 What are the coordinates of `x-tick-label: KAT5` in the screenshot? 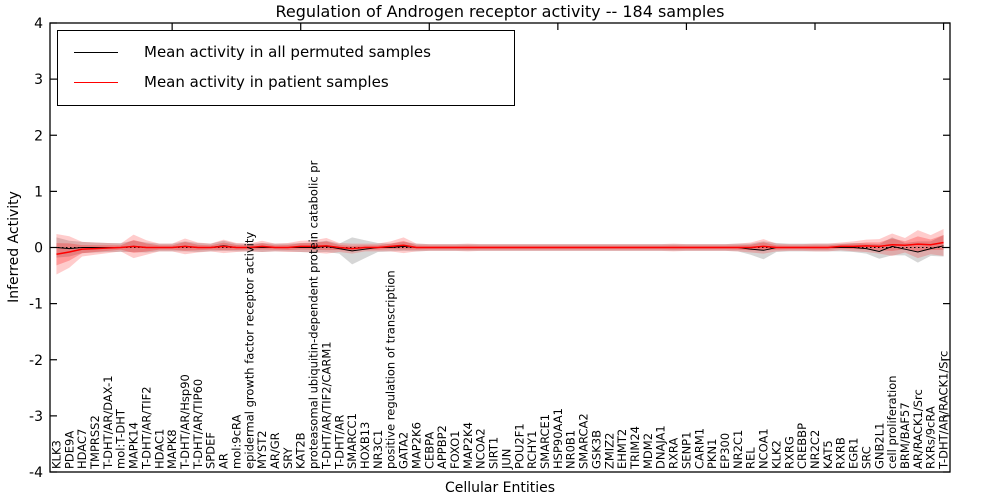 It's located at (828, 454).